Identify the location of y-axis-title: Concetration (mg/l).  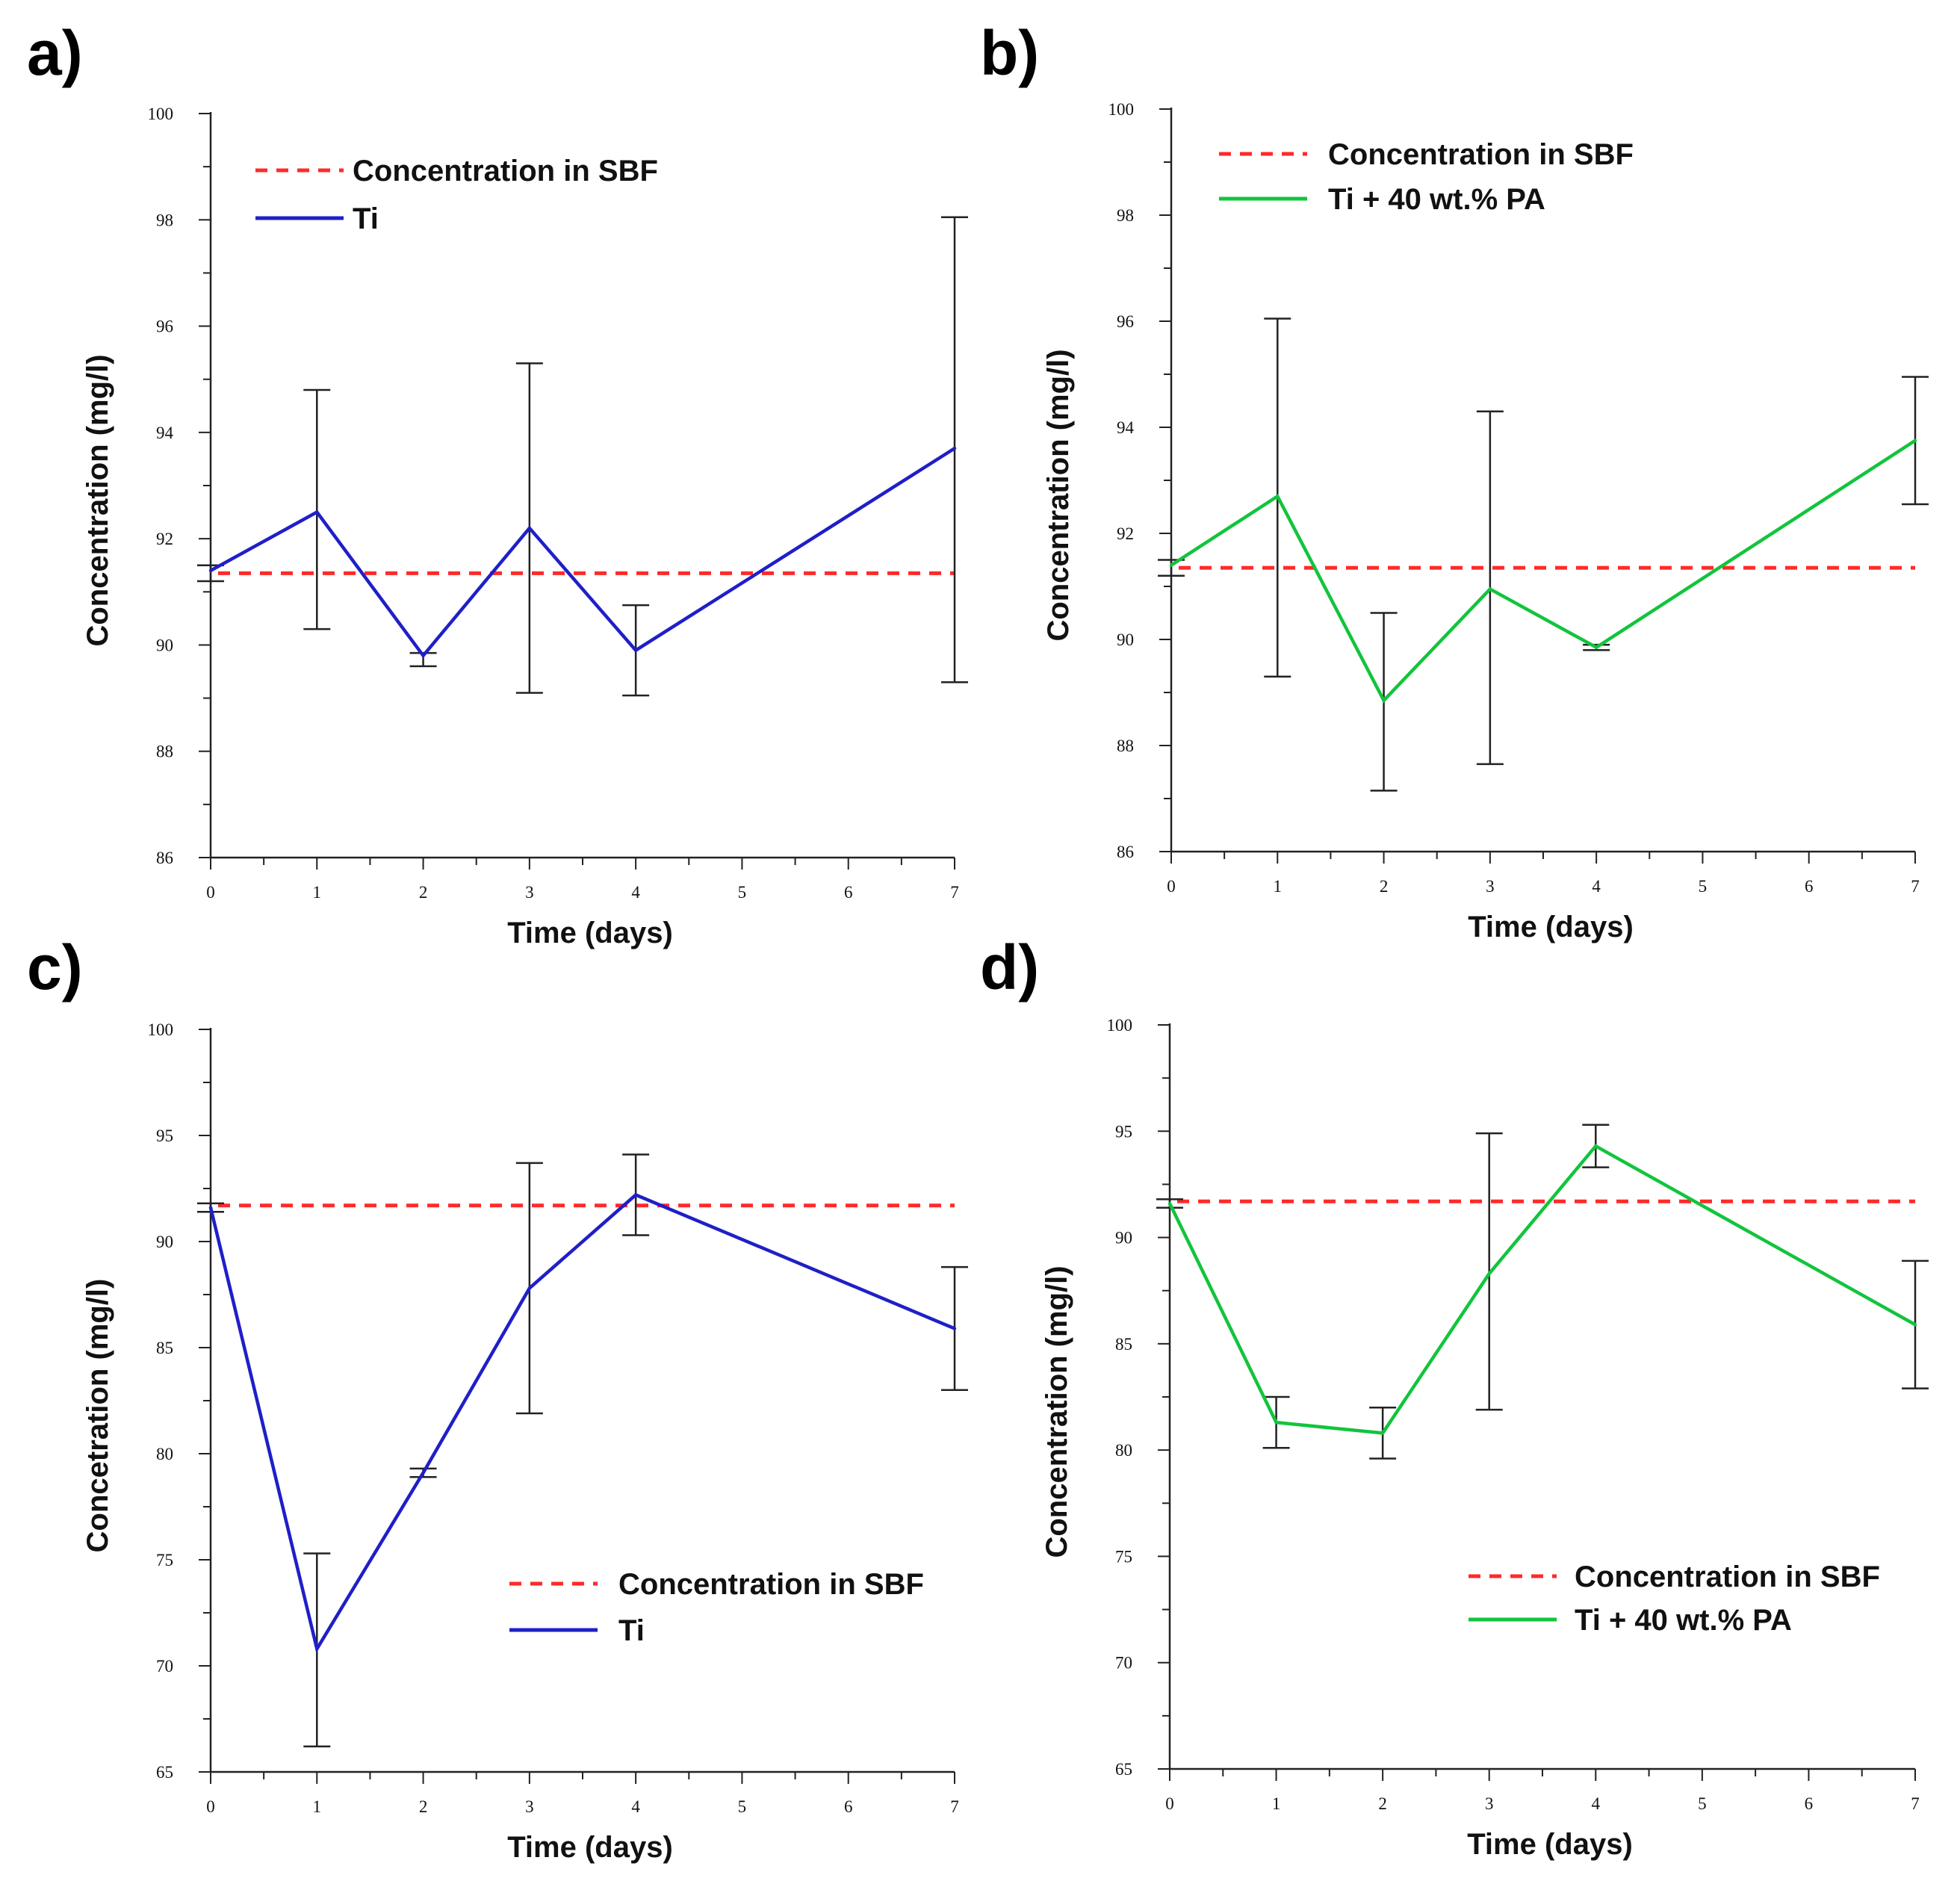
(97, 1416).